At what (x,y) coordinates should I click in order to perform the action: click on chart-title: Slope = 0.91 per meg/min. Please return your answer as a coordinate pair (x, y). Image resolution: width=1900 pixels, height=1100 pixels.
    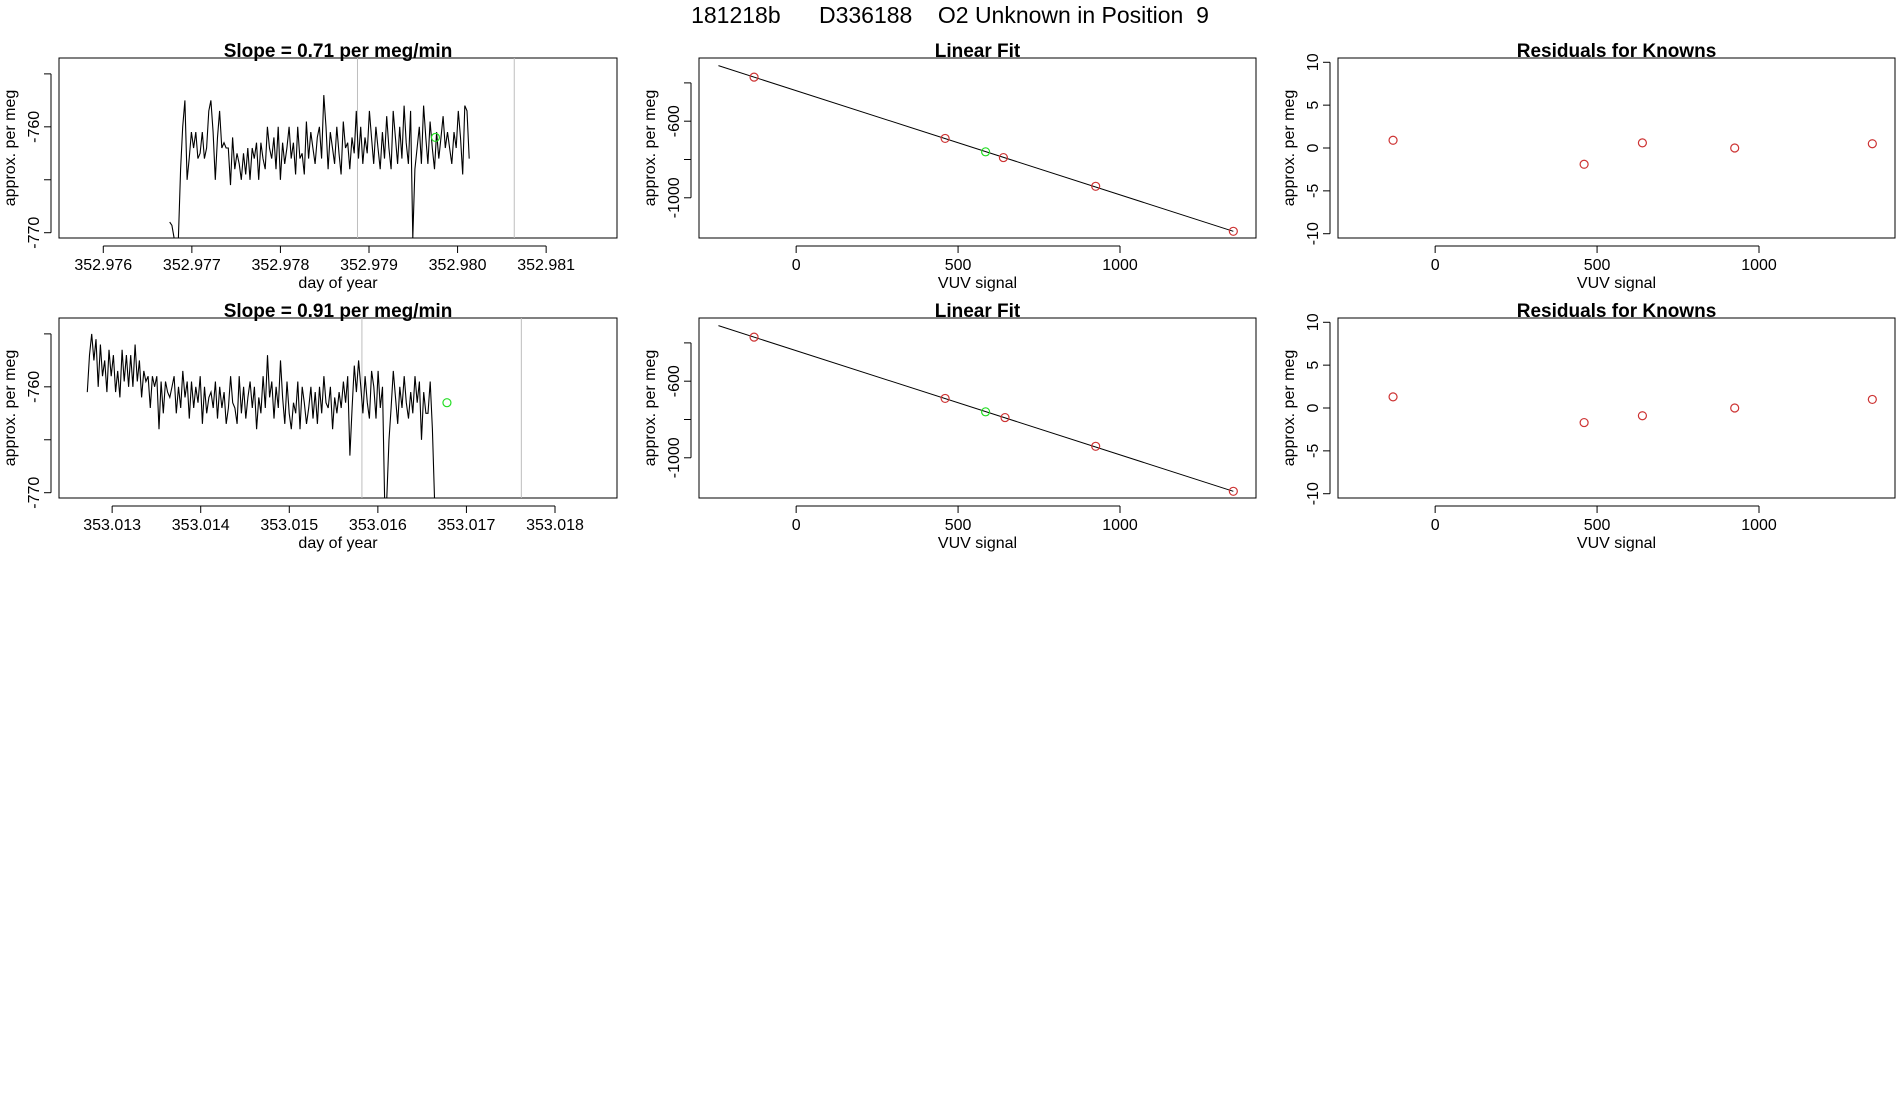
    Looking at the image, I should click on (338, 311).